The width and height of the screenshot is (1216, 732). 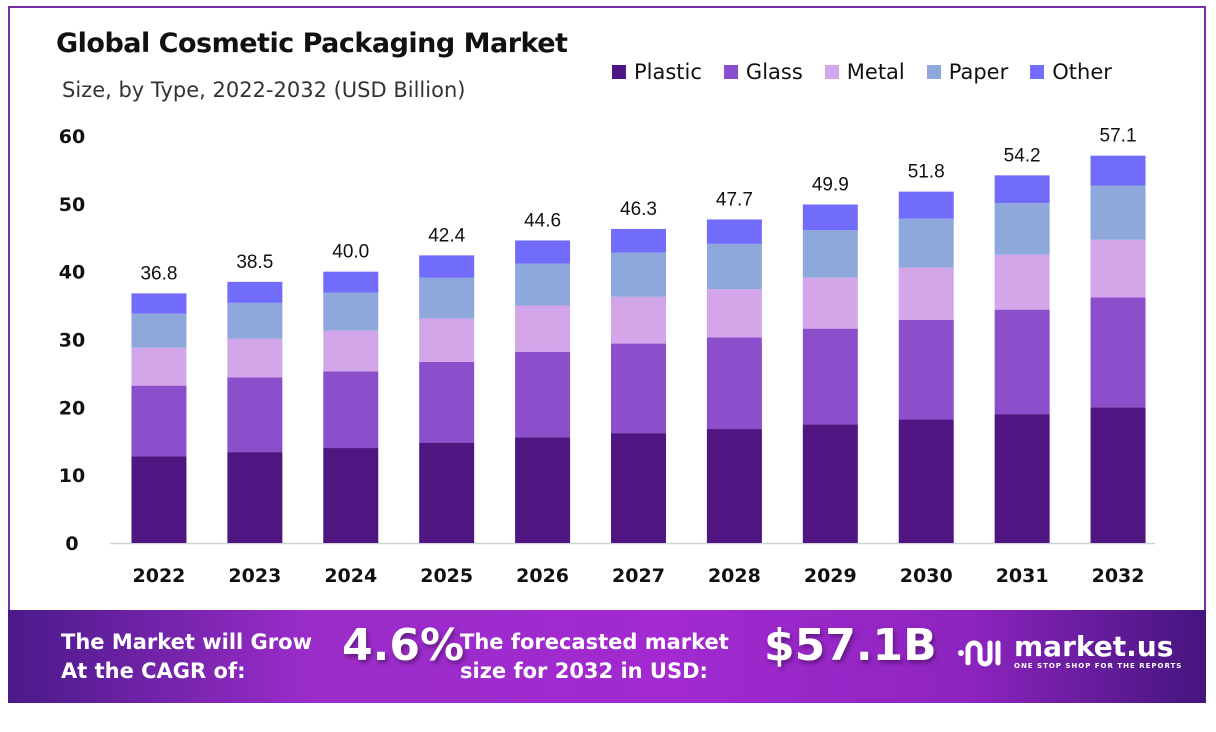 I want to click on y-tick-label: 0, so click(x=71, y=544).